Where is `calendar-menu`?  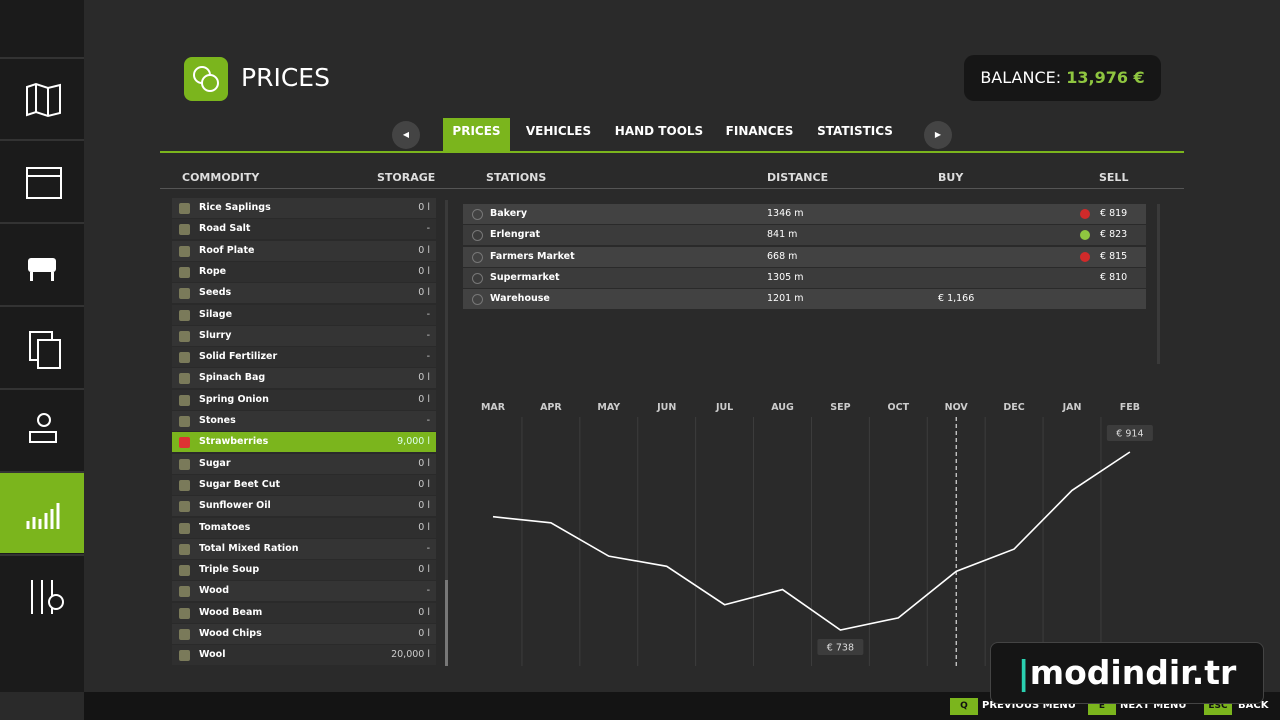 calendar-menu is located at coordinates (42, 180).